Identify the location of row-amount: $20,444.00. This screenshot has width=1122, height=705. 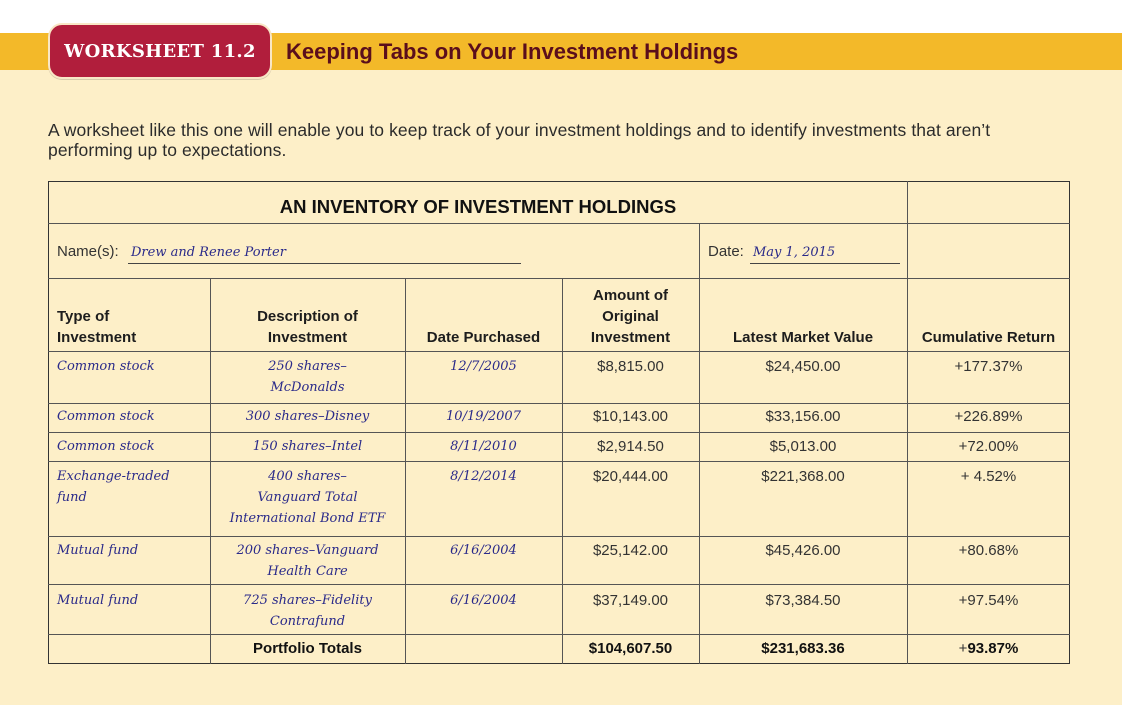
(630, 476).